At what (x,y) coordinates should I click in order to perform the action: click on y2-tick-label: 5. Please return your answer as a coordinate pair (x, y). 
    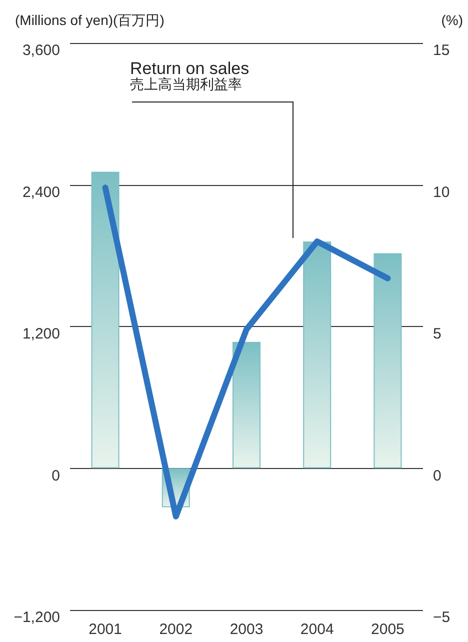
    Looking at the image, I should click on (437, 334).